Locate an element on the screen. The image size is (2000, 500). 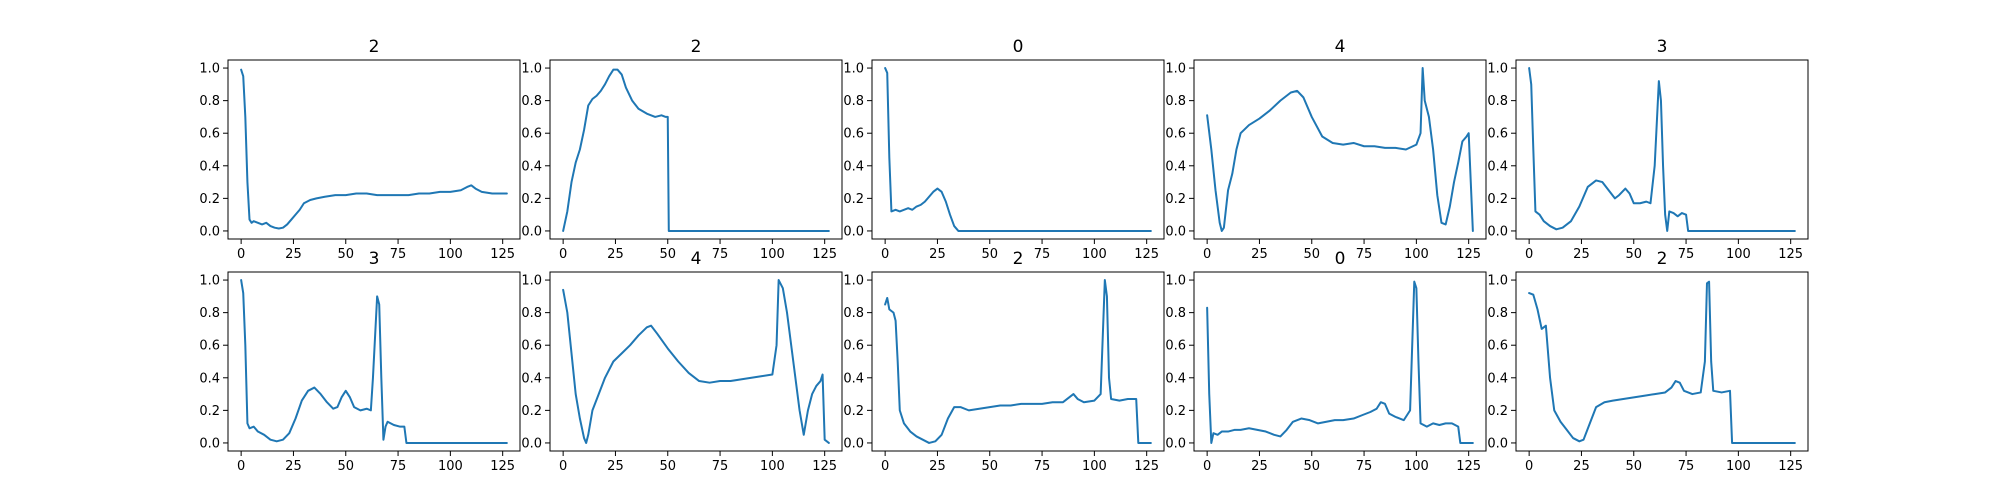
subplot-9: 0 0 25 50 75 100 125 0.0 0.2 0.4 0.6 0.8 1.0 is located at coordinates (1326, 361).